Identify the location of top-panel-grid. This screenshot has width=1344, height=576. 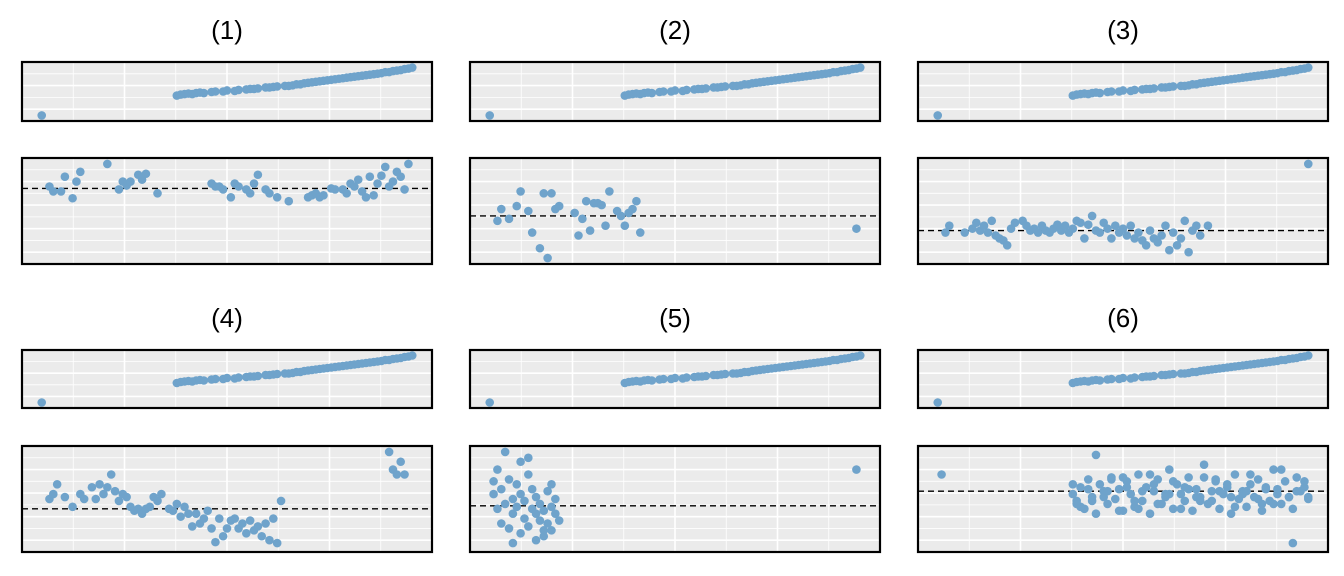
(227, 91).